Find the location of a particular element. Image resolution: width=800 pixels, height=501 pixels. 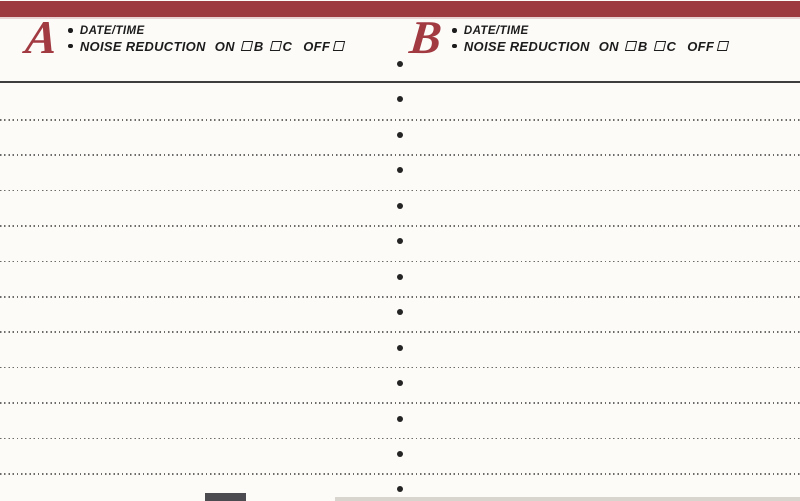

side-a-info: DATE/TIME NOISE REDUCTION ON B C OFF is located at coordinates (207, 38).